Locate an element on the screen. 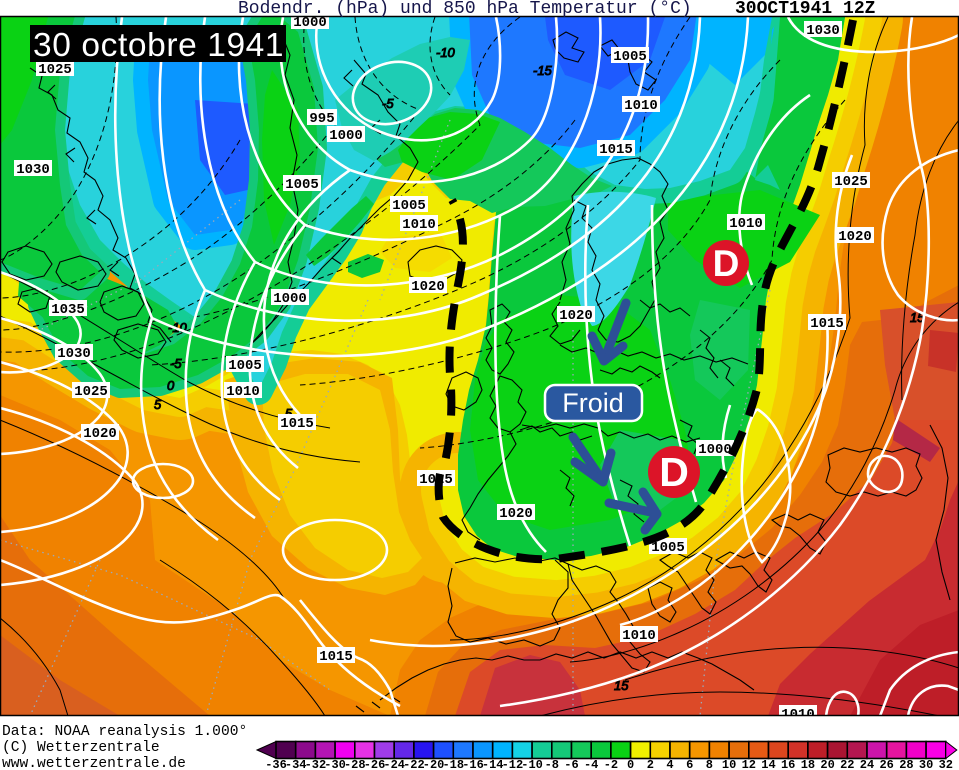  svg-text: -32 is located at coordinates (316, 764).